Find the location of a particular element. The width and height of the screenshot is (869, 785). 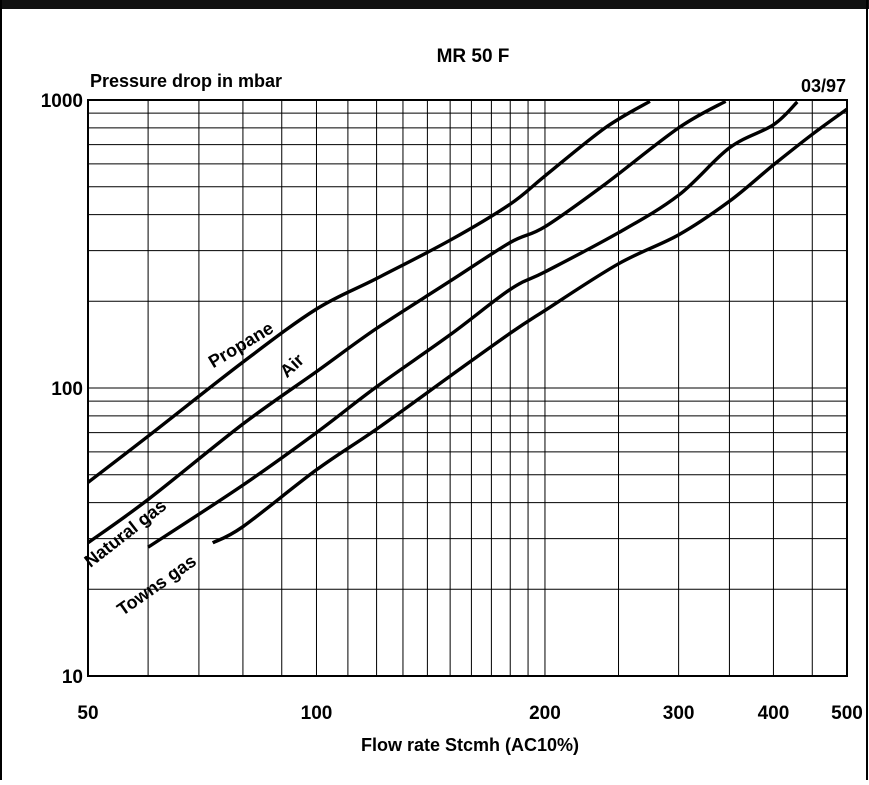

x-tick-label: 200 is located at coordinates (545, 713).